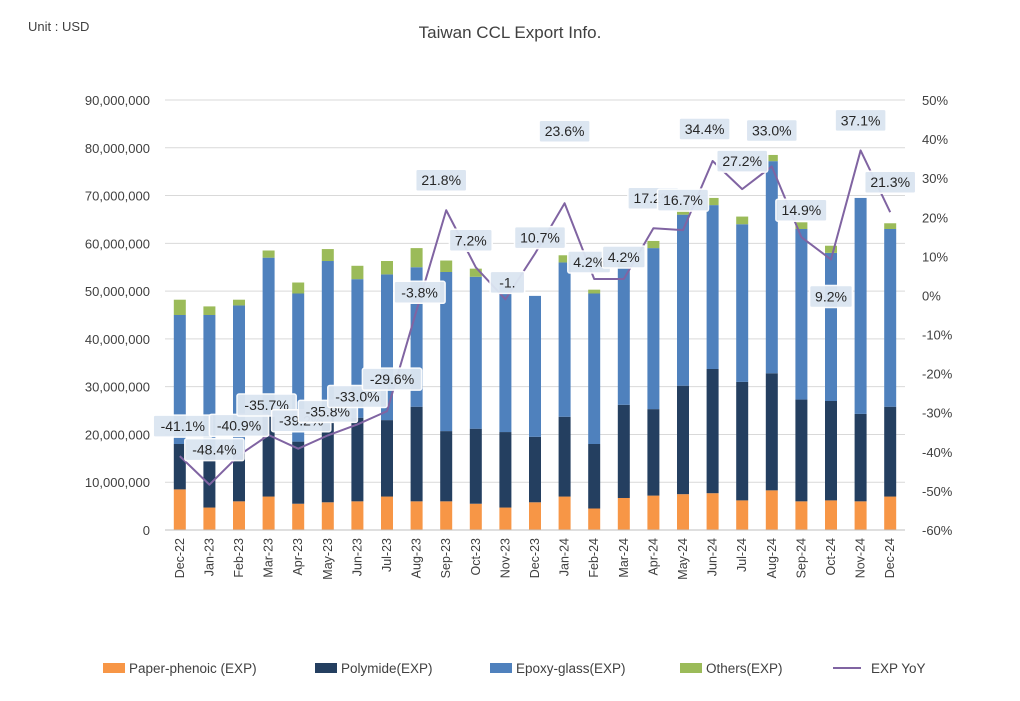  What do you see at coordinates (937, 413) in the screenshot?
I see `right-tick-label: -30%` at bounding box center [937, 413].